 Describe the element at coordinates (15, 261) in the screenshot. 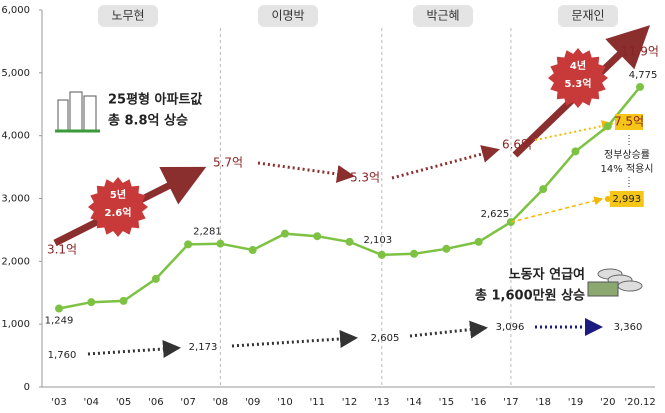

I see `y-tick-label: 2,000` at that location.